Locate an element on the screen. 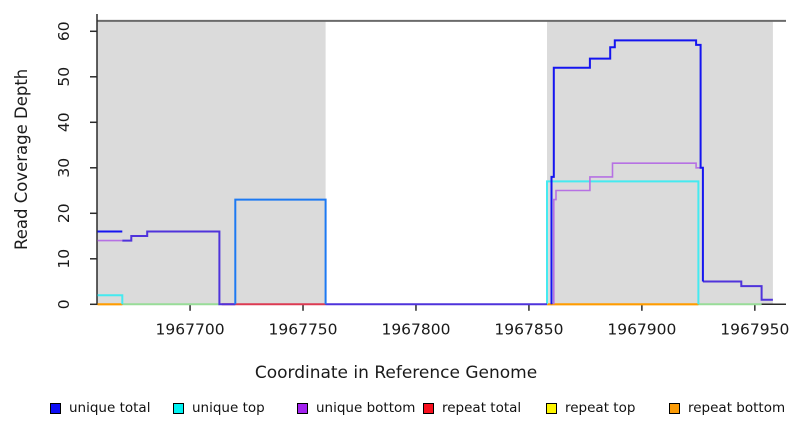  x-tick-label: 1967800 is located at coordinates (415, 329).